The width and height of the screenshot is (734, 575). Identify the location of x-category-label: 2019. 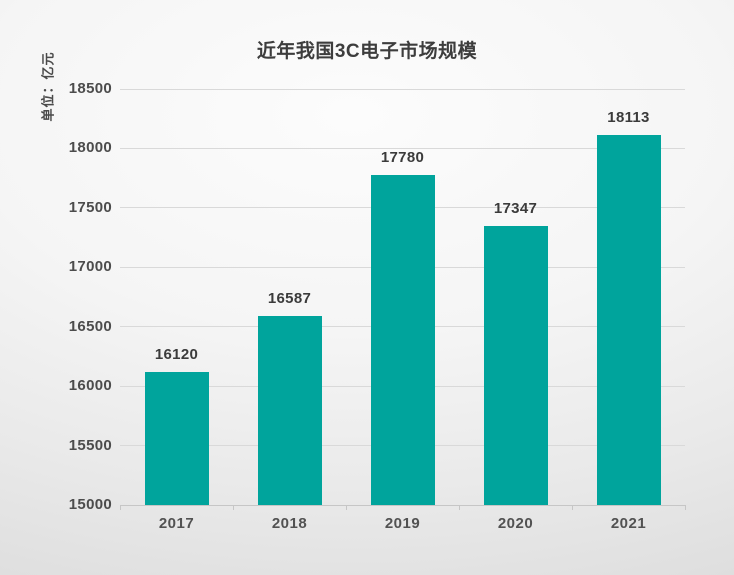
(402, 523).